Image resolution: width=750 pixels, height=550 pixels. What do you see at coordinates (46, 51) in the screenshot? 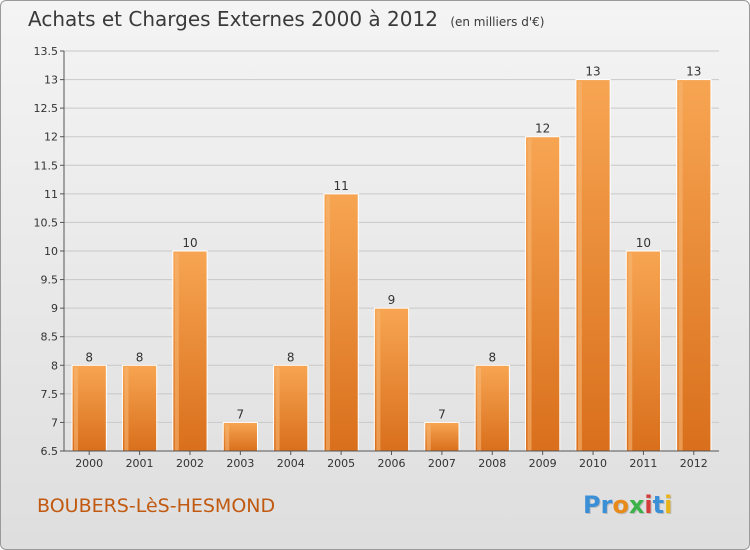
I see `y-tick-label: 13.5` at bounding box center [46, 51].